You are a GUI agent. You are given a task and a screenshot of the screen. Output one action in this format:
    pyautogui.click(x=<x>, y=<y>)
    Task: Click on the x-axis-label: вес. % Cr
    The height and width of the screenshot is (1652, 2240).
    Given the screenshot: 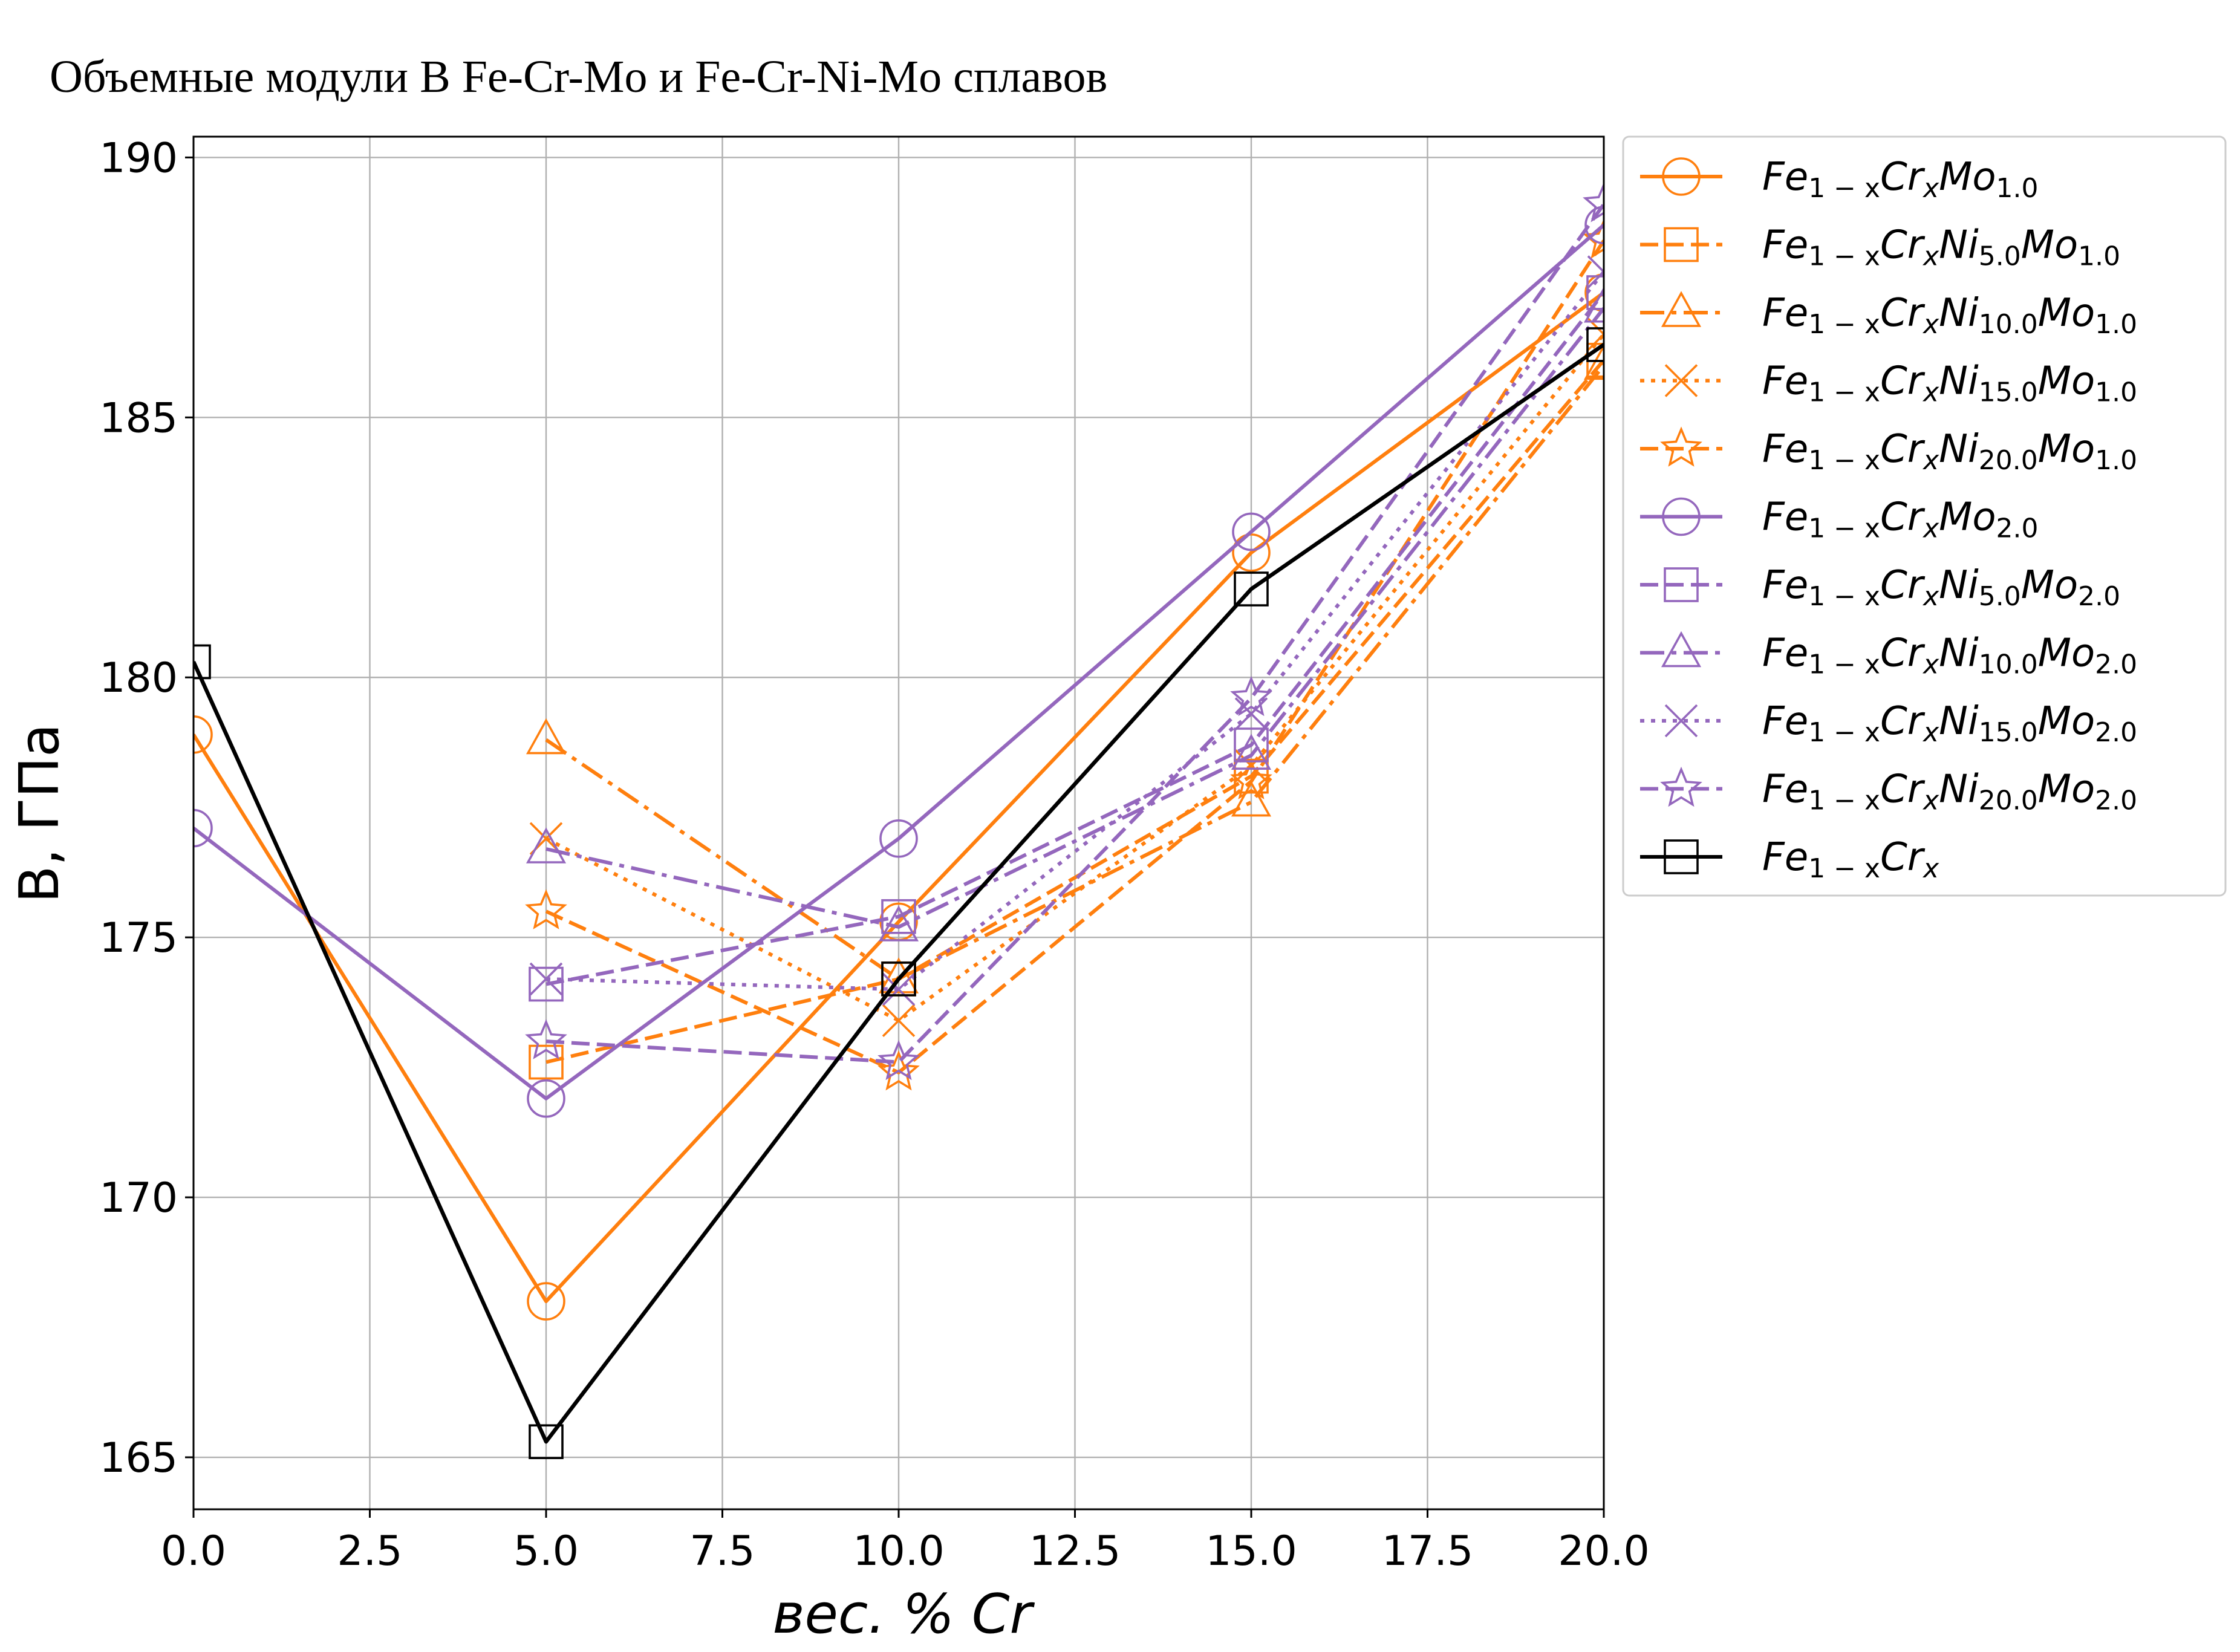 What is the action you would take?
    pyautogui.click(x=903, y=1614)
    